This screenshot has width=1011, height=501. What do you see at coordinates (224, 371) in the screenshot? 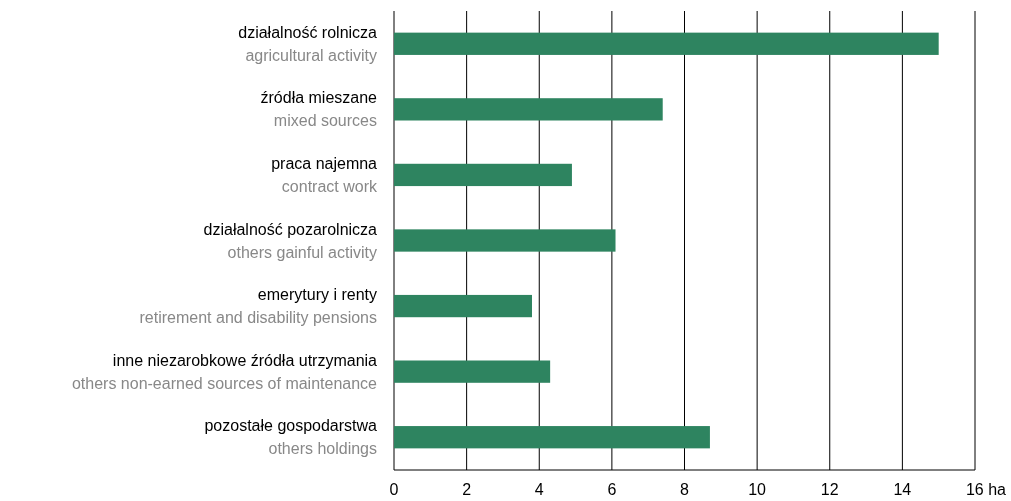
I see `y-tick-label: inne niezarobkowe źródła utrzymania others non-earned sources of maintenance` at bounding box center [224, 371].